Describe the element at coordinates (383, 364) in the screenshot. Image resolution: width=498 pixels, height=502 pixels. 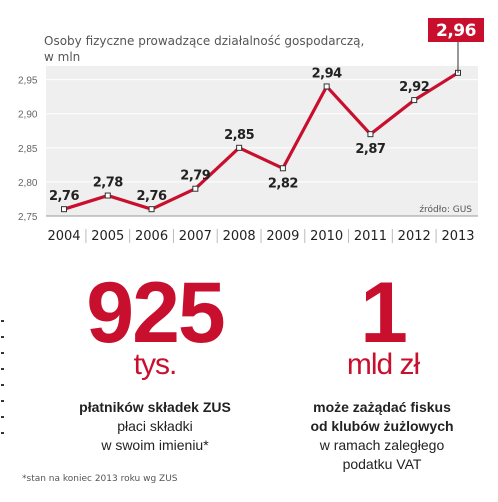
I see `stat-unit-vat: mld zł` at that location.